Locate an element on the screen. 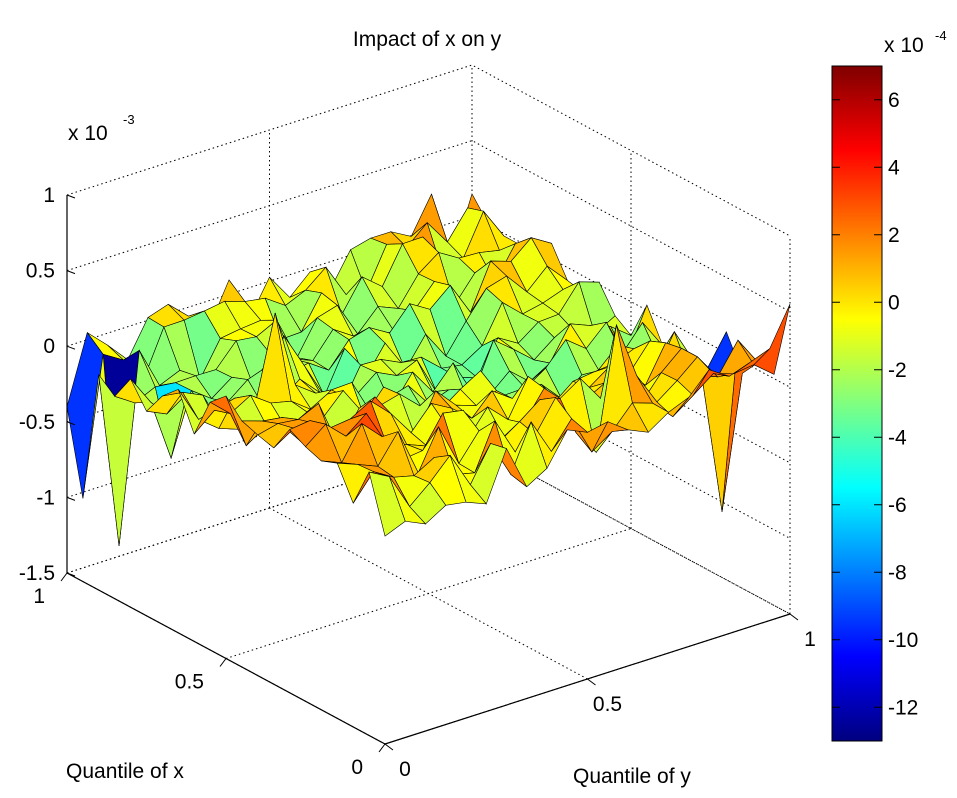 This screenshot has height=798, width=957. colorbar-tick-label: -2 is located at coordinates (897, 370).